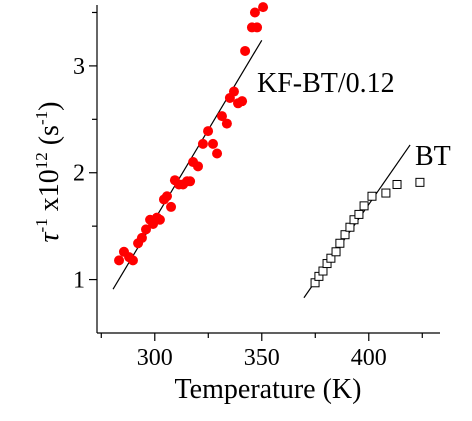 Image resolution: width=472 pixels, height=421 pixels. Describe the element at coordinates (433, 156) in the screenshot. I see `series-label: BT` at that location.